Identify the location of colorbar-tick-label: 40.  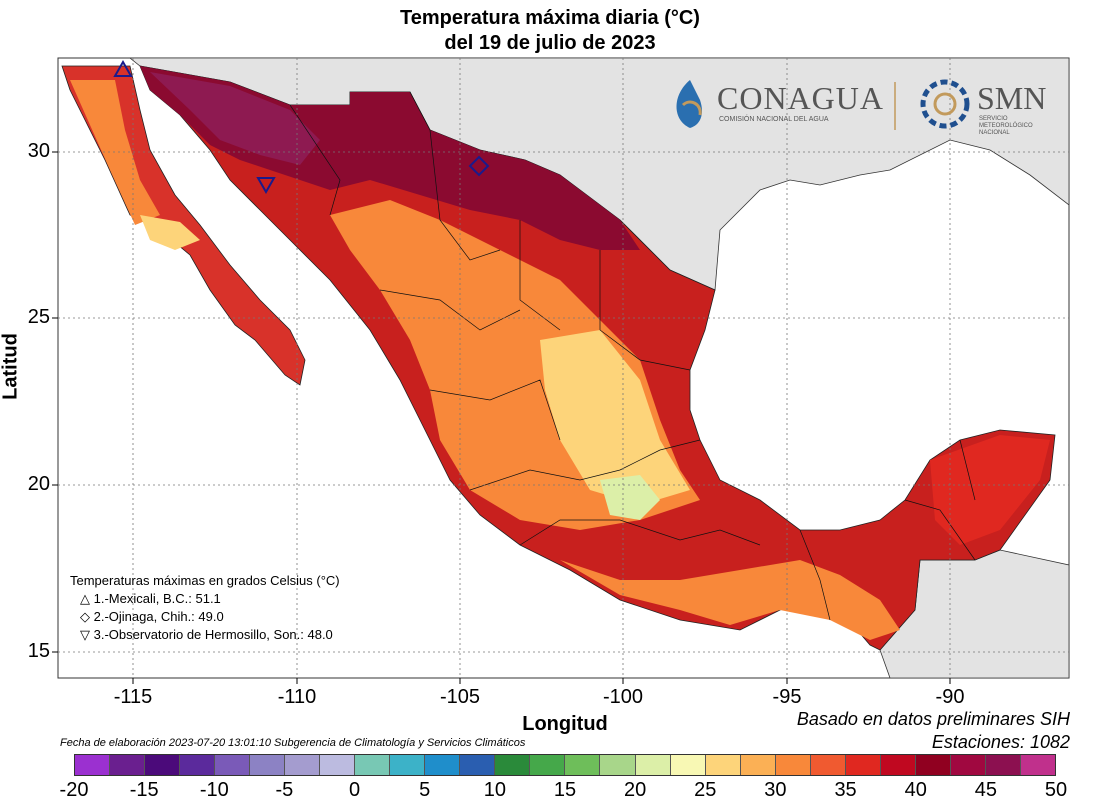
(915, 790).